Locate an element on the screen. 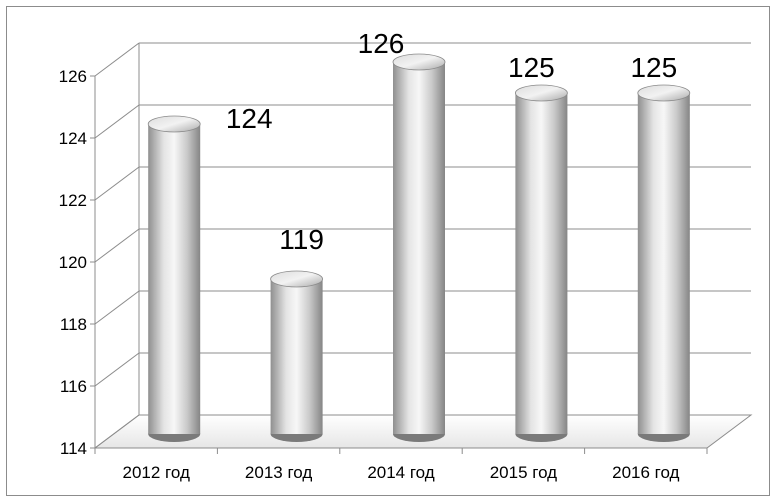 Image resolution: width=778 pixels, height=502 pixels. y-tick-label: 122 is located at coordinates (73, 200).